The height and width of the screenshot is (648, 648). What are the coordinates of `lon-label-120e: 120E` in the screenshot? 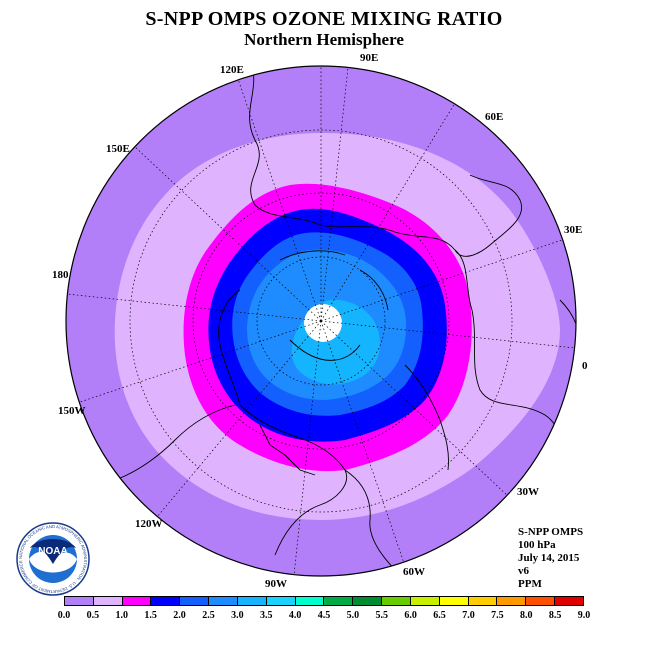 It's located at (232, 70).